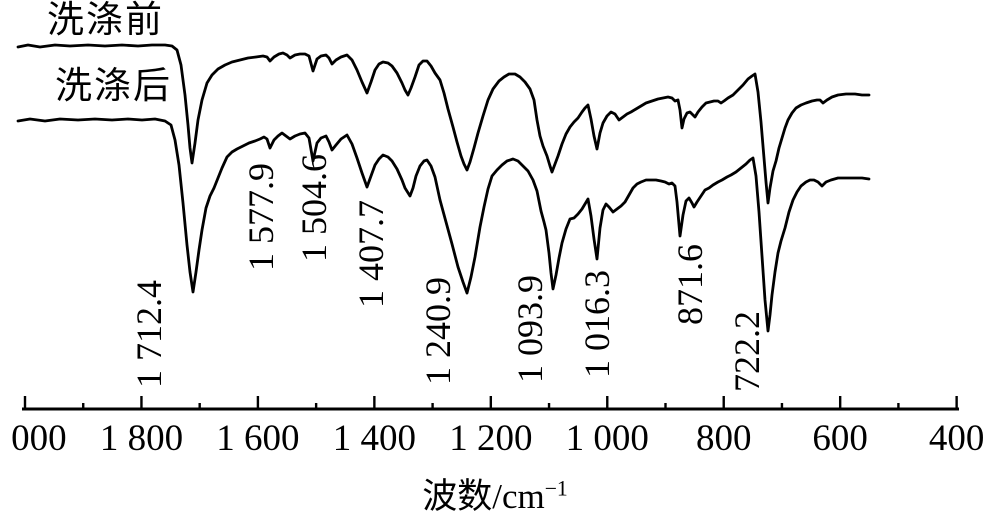 The height and width of the screenshot is (518, 1000). Describe the element at coordinates (149, 334) in the screenshot. I see `peak-label: 1 712.4` at that location.